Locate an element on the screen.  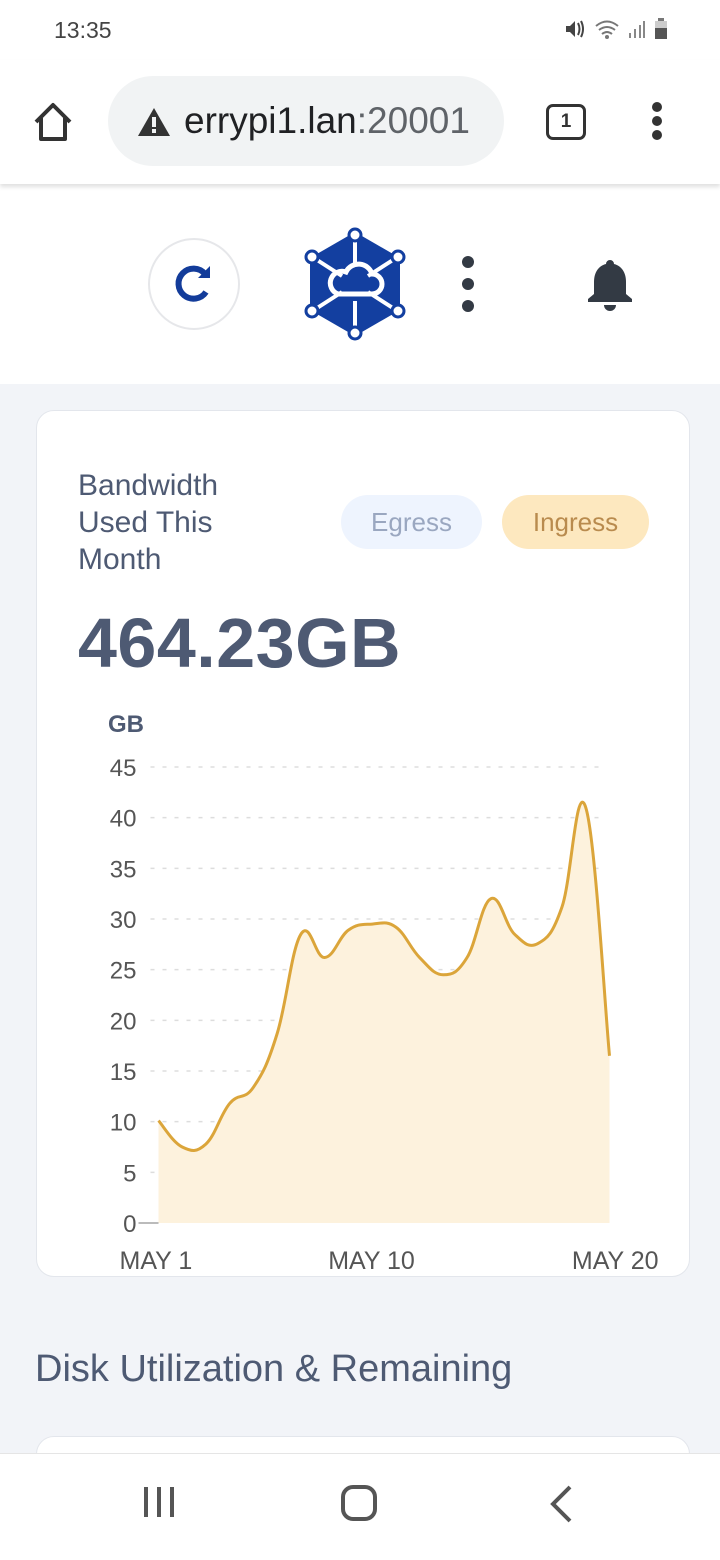
recent-apps-button is located at coordinates (159, 1504).